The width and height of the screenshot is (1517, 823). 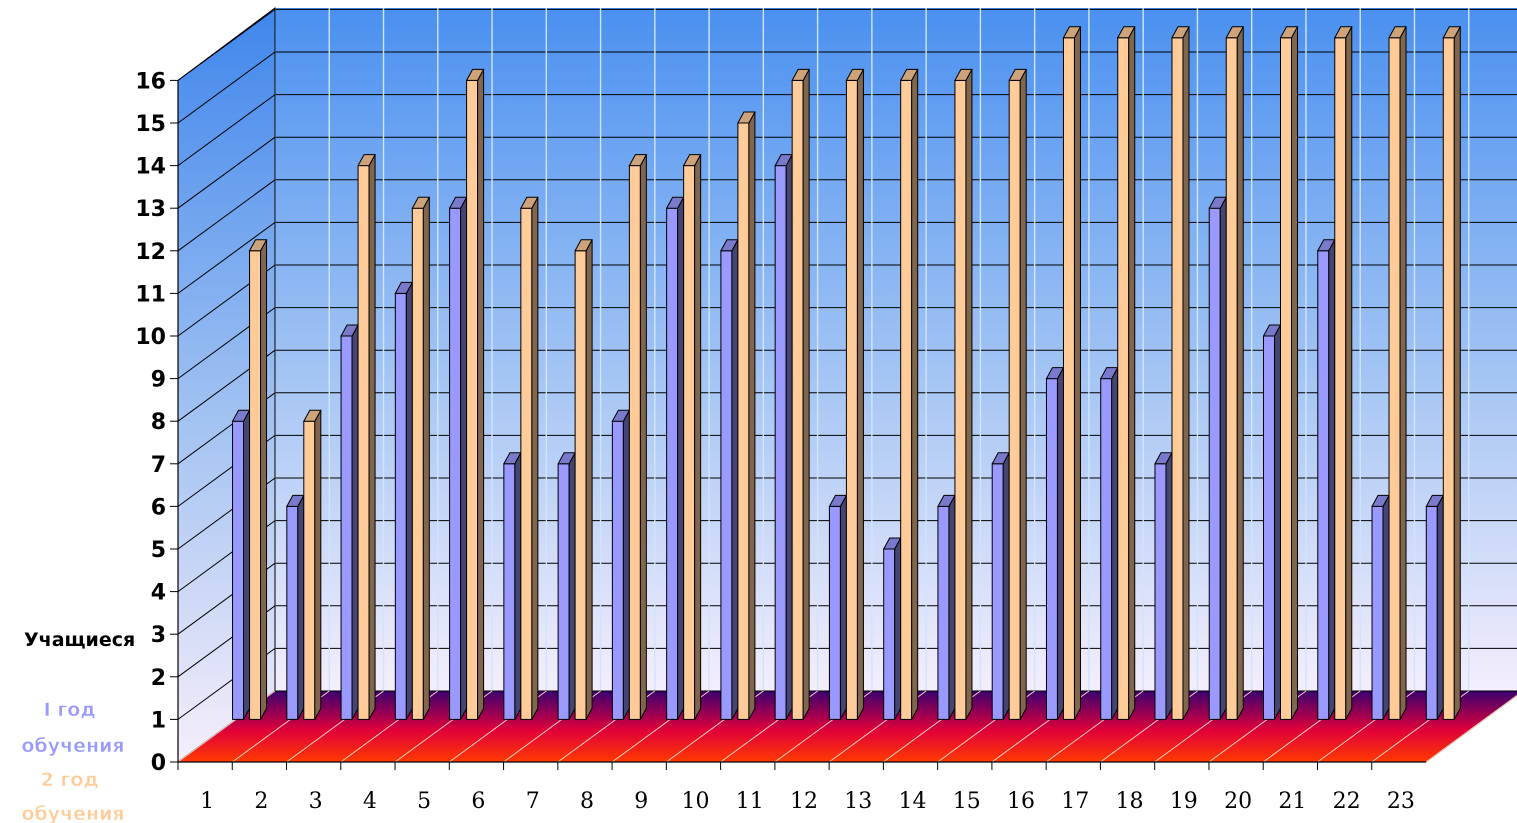 I want to click on y-tick-15: 15, so click(x=150, y=124).